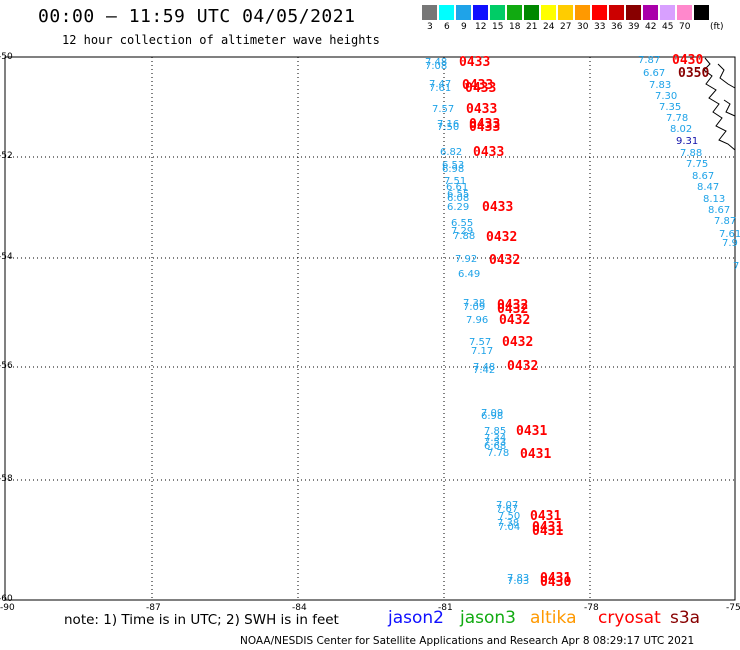 The height and width of the screenshot is (650, 740). What do you see at coordinates (6, 156) in the screenshot?
I see `y-tick-label: -52` at bounding box center [6, 156].